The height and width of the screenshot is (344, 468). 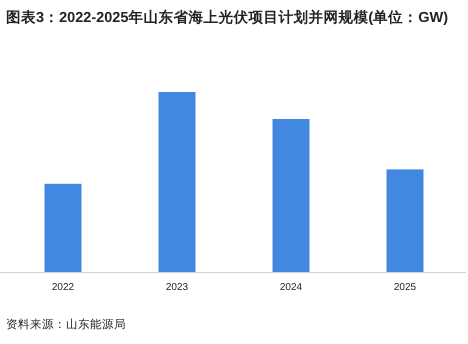 What do you see at coordinates (227, 18) in the screenshot?
I see `title: 图表3：2022-2025年山东省海上光伏项目计划并网规模(单位：GW)` at bounding box center [227, 18].